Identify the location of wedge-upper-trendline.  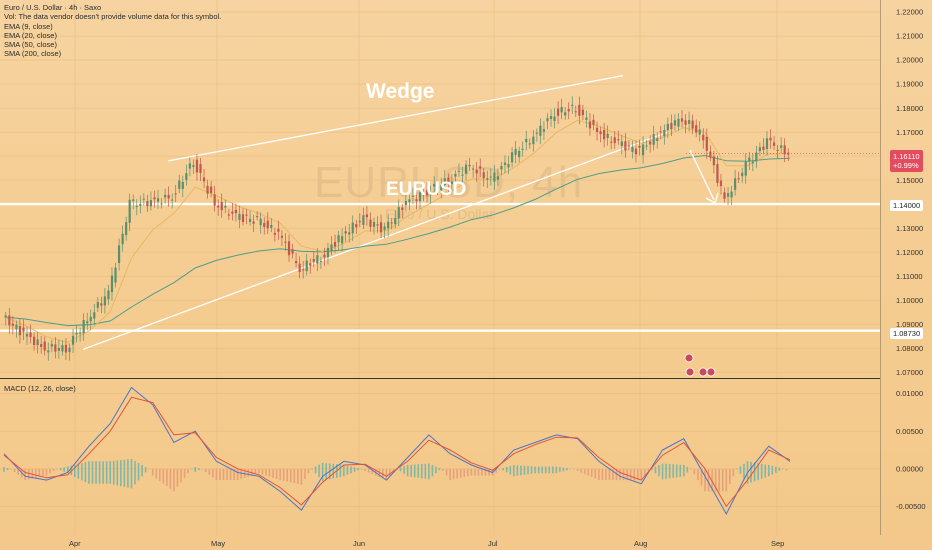
(396, 118).